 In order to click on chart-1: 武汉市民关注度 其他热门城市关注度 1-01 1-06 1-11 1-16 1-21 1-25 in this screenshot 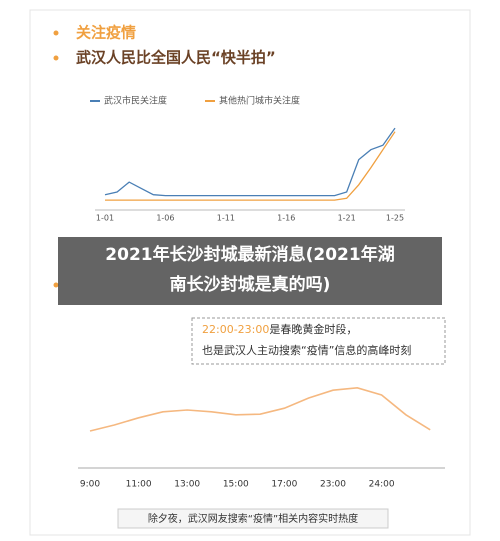, I will do `click(247, 159)`.